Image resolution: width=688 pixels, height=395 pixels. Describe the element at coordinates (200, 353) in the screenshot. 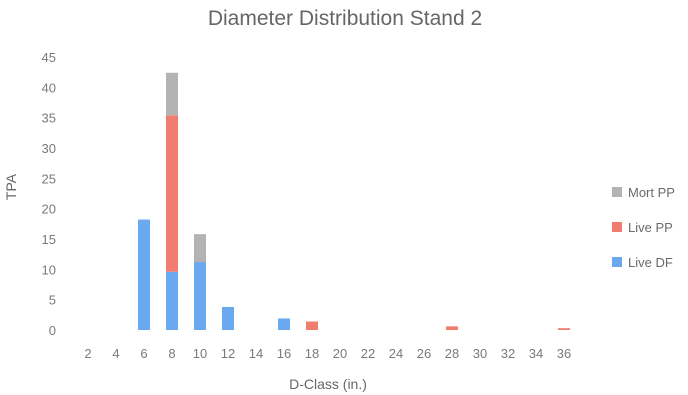

I see `x-tick-label: 10` at that location.